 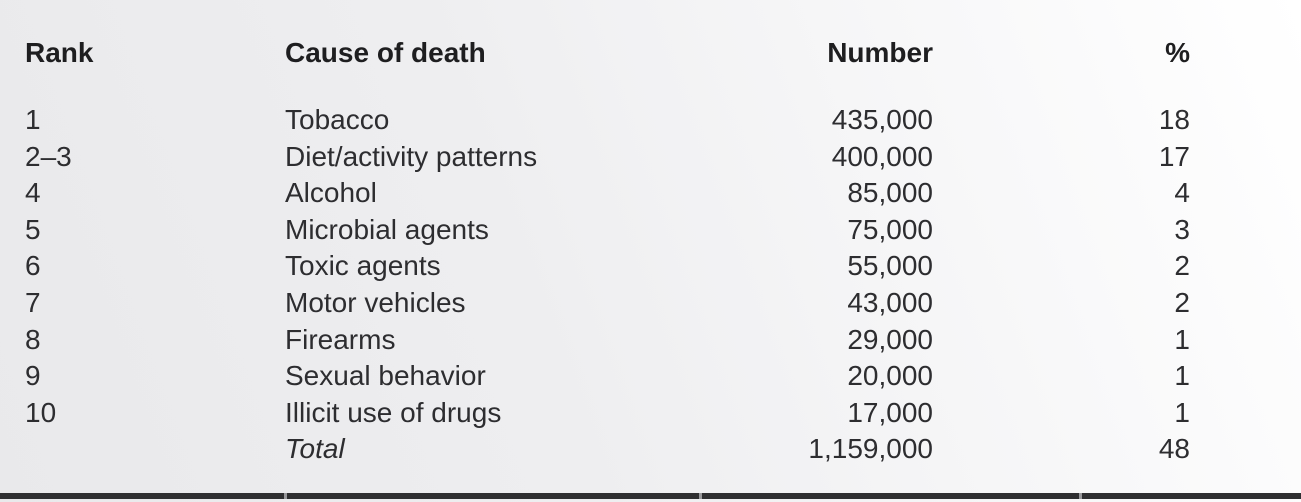 I want to click on rank-cell: 5, so click(x=33, y=229).